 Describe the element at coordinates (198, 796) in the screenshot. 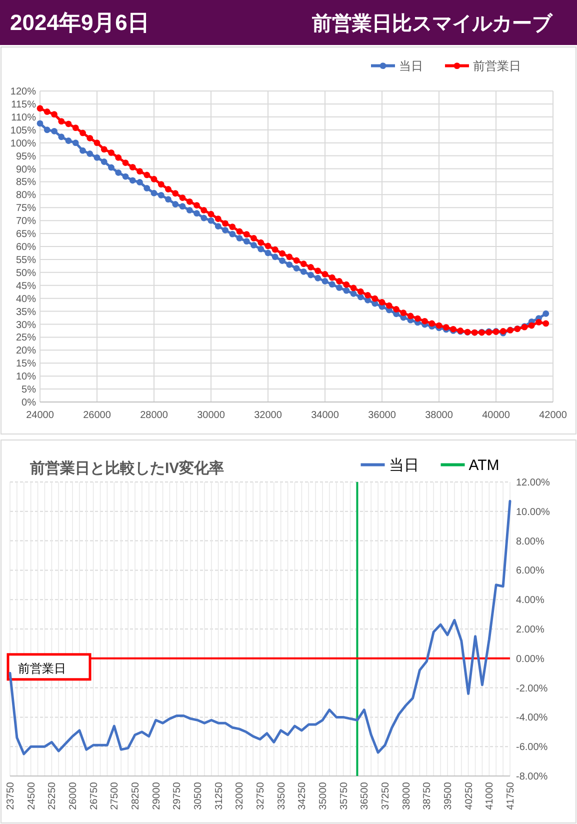

I see `x-tick-label: 30500` at that location.